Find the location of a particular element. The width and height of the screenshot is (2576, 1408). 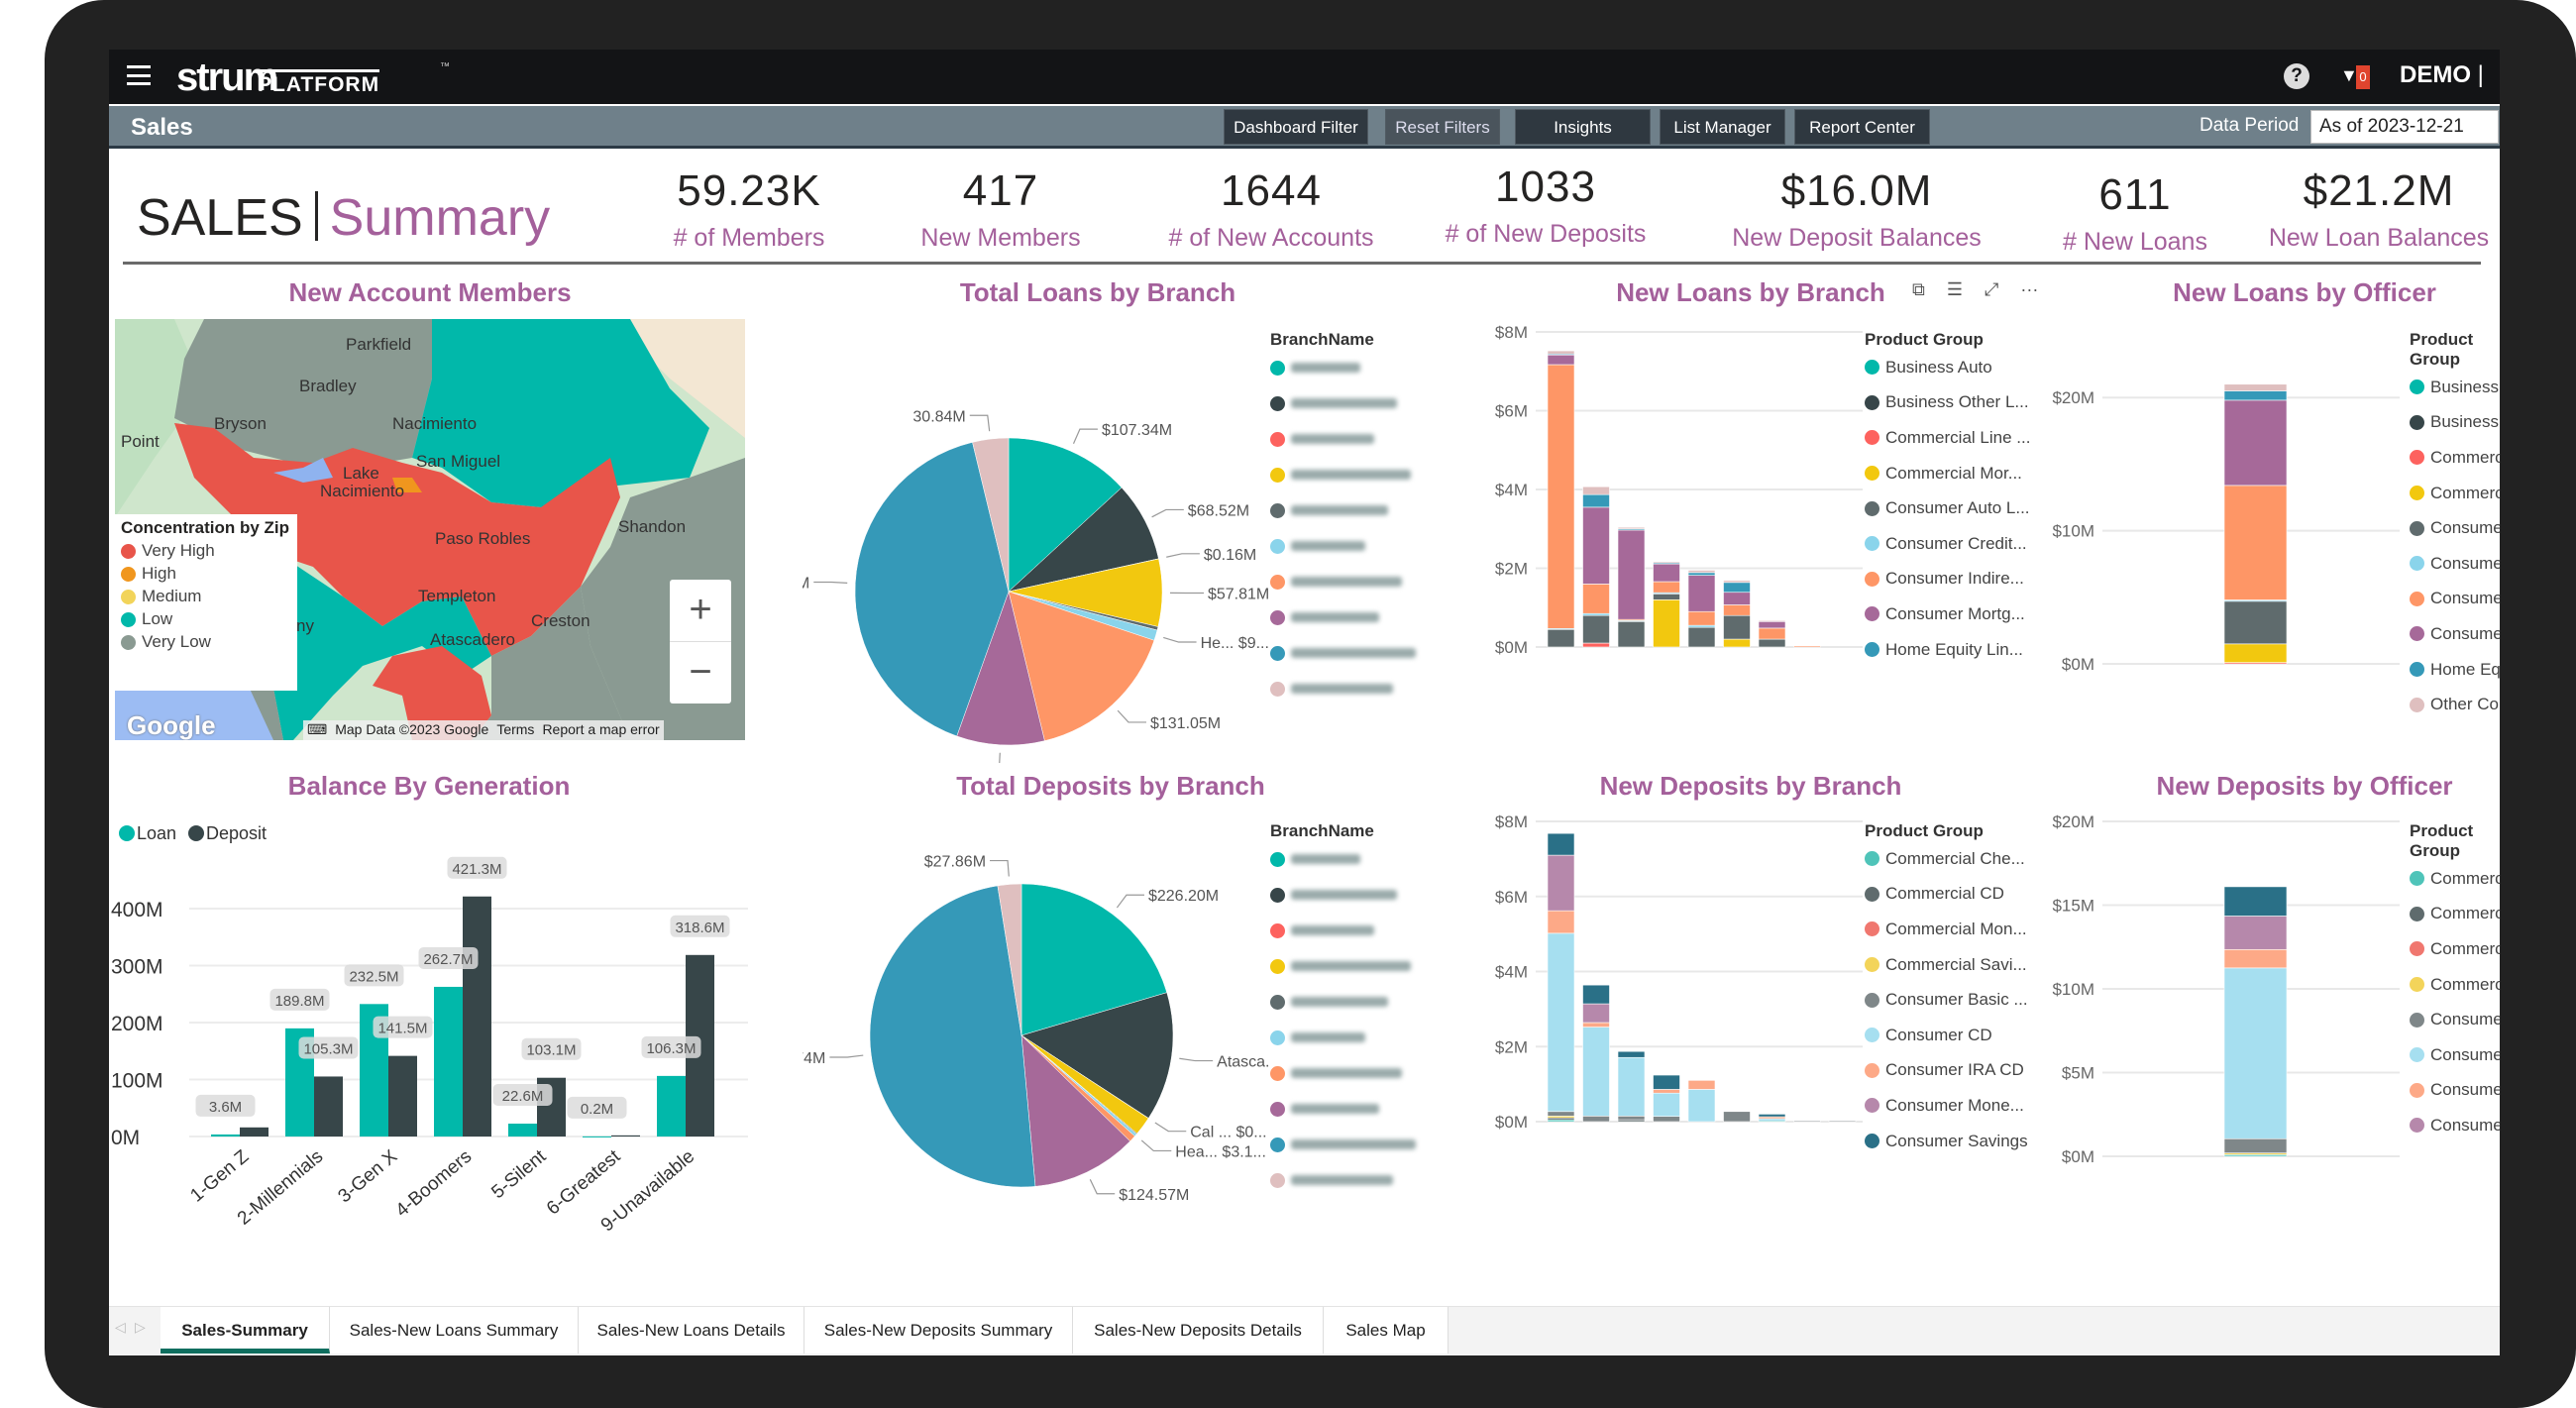

report-center-button: Report Center is located at coordinates (1862, 127).